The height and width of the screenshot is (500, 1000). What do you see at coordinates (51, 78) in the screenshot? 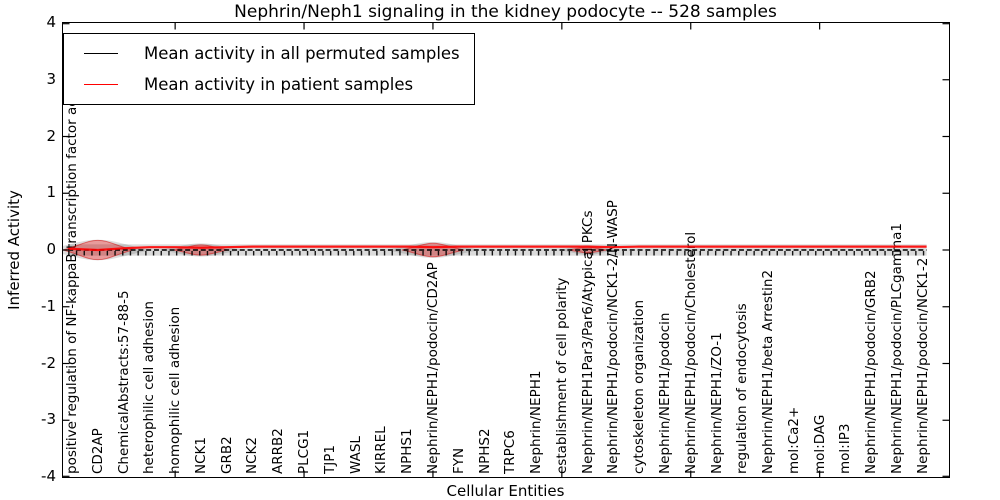
I see `y-tick-label: 3` at bounding box center [51, 78].